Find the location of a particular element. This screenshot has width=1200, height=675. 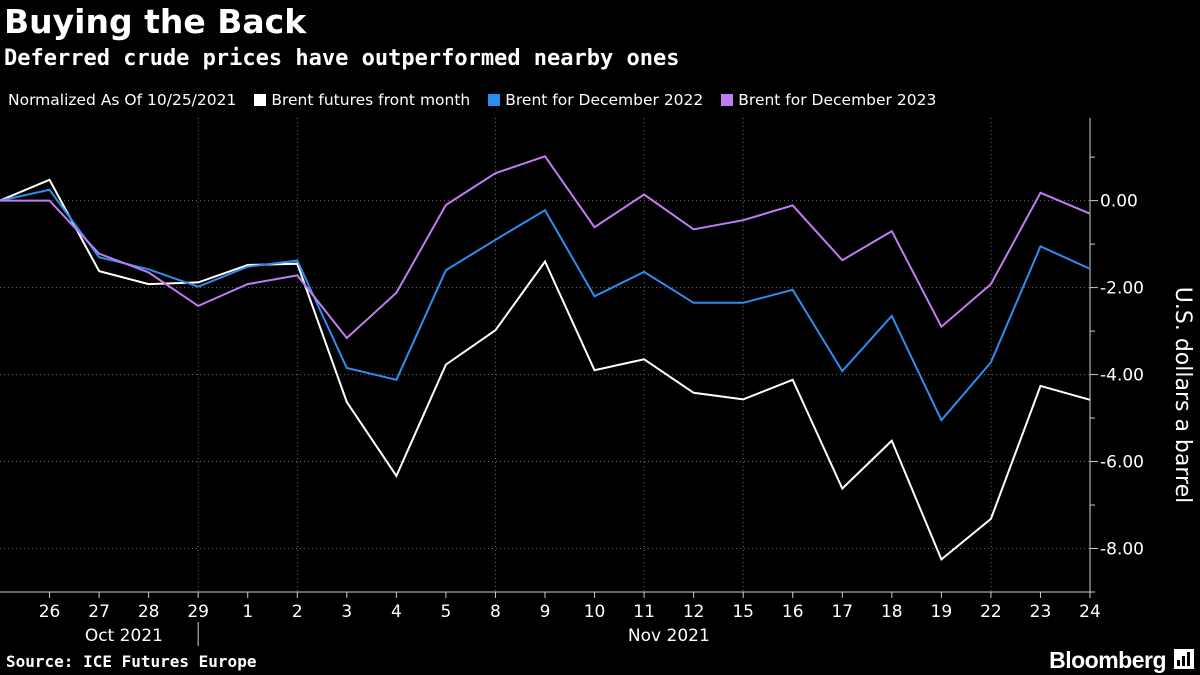

x-tick-label: 23 is located at coordinates (1041, 612).